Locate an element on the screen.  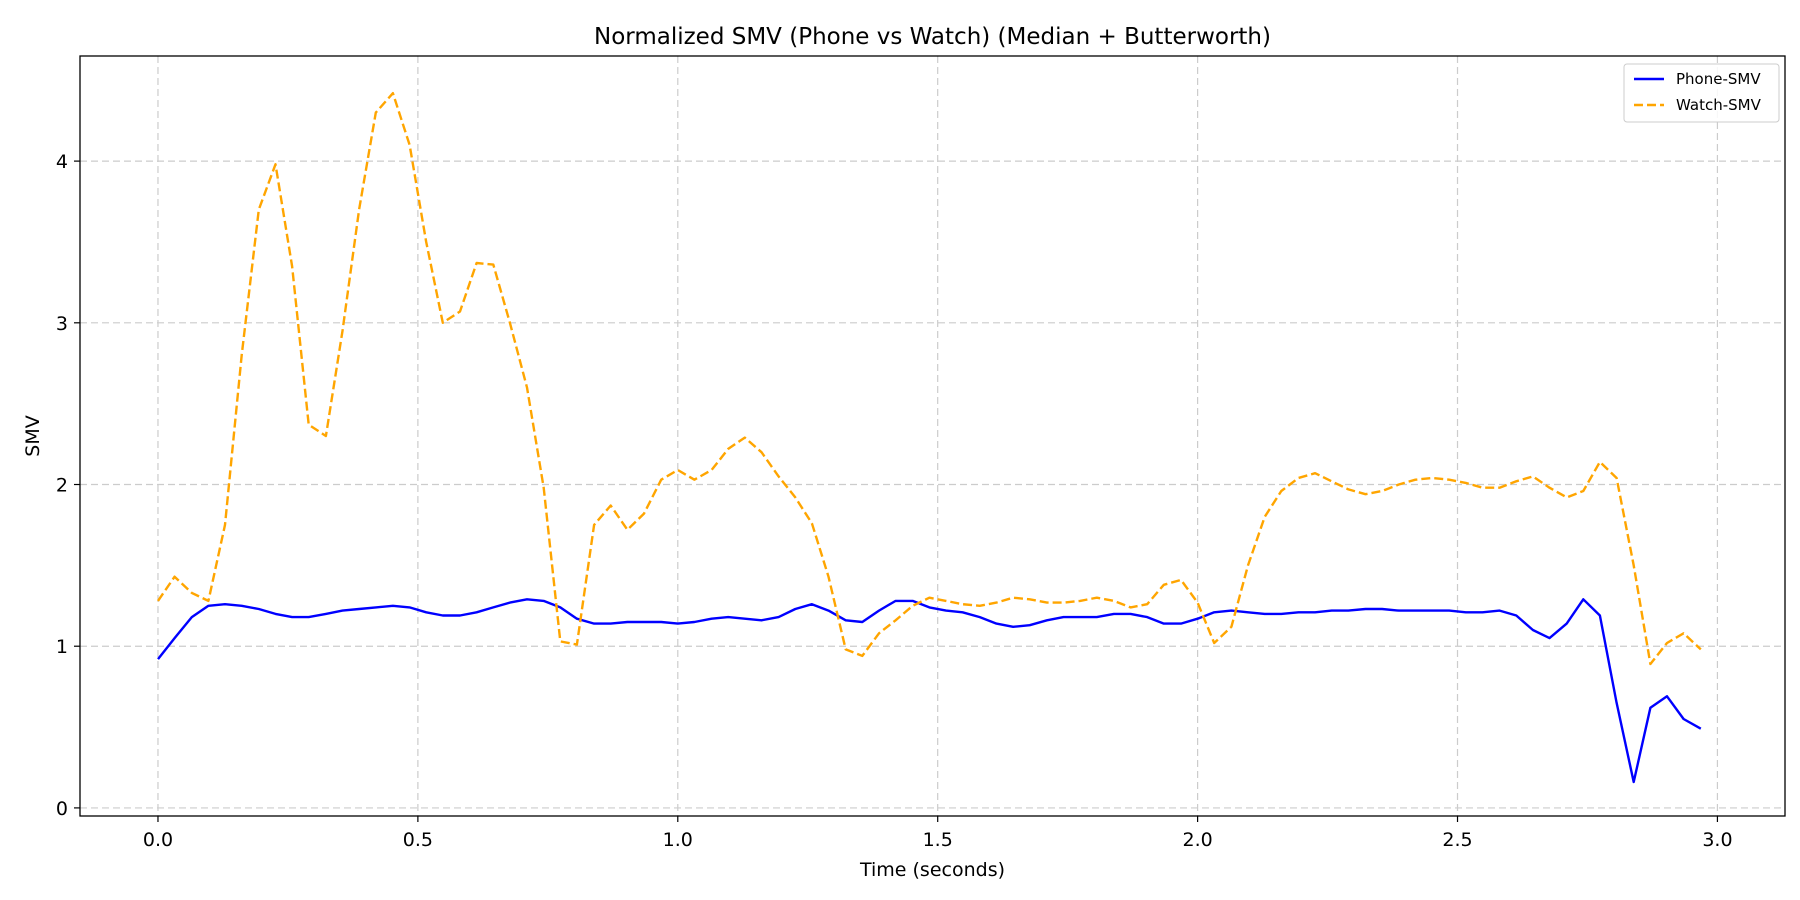
legend-label-watch: Watch-SMV is located at coordinates (1719, 105).